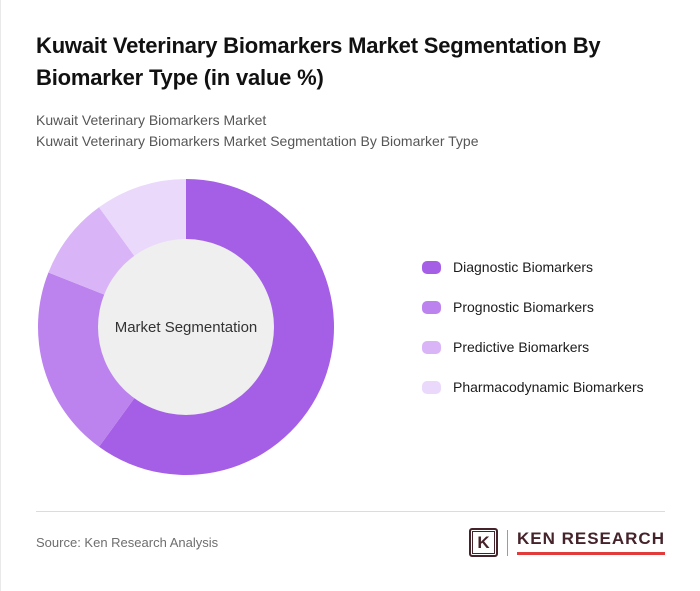 This screenshot has width=700, height=591. I want to click on legend-item-2: Predictive Biomarkers, so click(533, 347).